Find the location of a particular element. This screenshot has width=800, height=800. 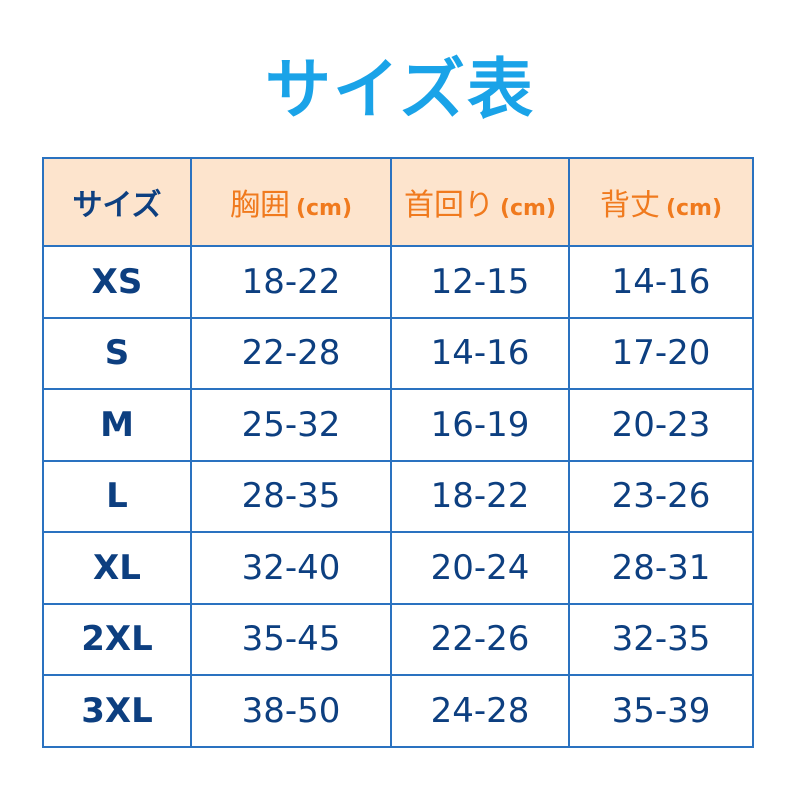

cell-text: 20-24 is located at coordinates (480, 567).